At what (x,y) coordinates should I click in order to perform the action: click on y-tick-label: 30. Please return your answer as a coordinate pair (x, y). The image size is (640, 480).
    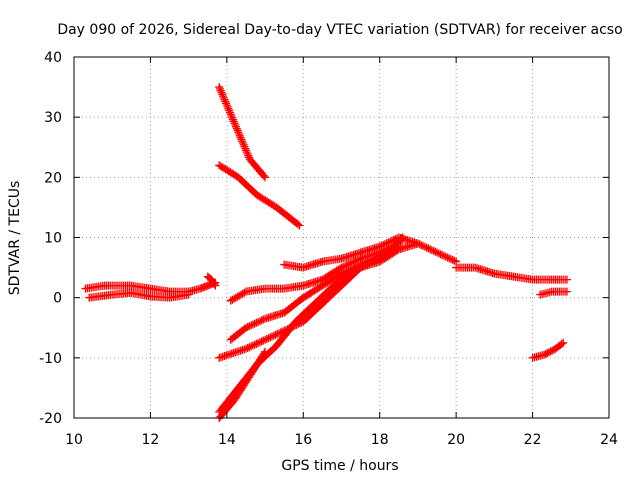
    Looking at the image, I should click on (53, 118).